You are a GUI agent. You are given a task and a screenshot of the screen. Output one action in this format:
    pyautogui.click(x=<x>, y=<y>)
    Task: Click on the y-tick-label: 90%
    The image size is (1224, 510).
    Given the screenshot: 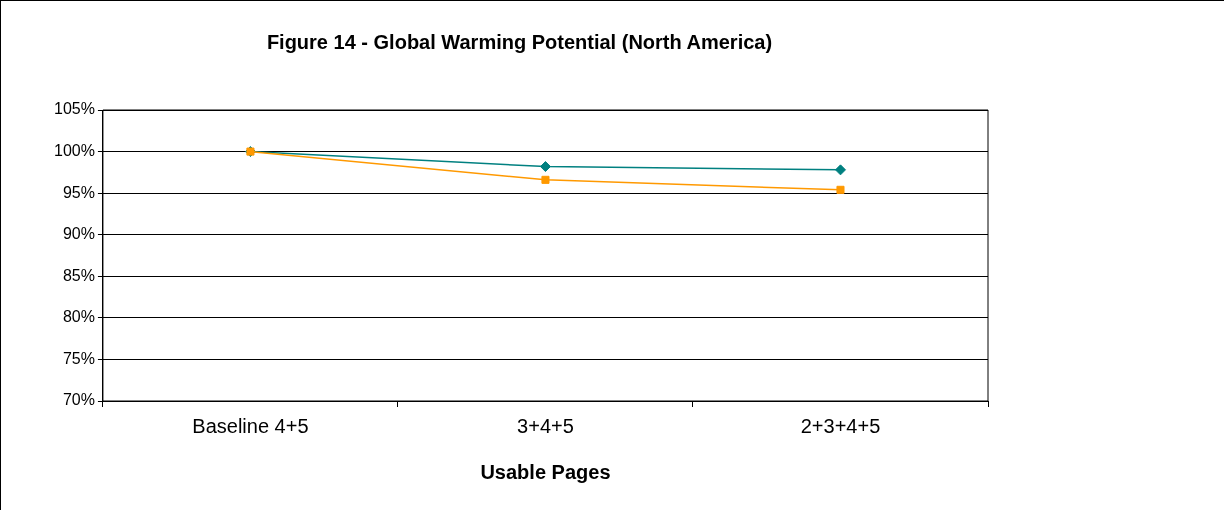 What is the action you would take?
    pyautogui.click(x=78, y=234)
    